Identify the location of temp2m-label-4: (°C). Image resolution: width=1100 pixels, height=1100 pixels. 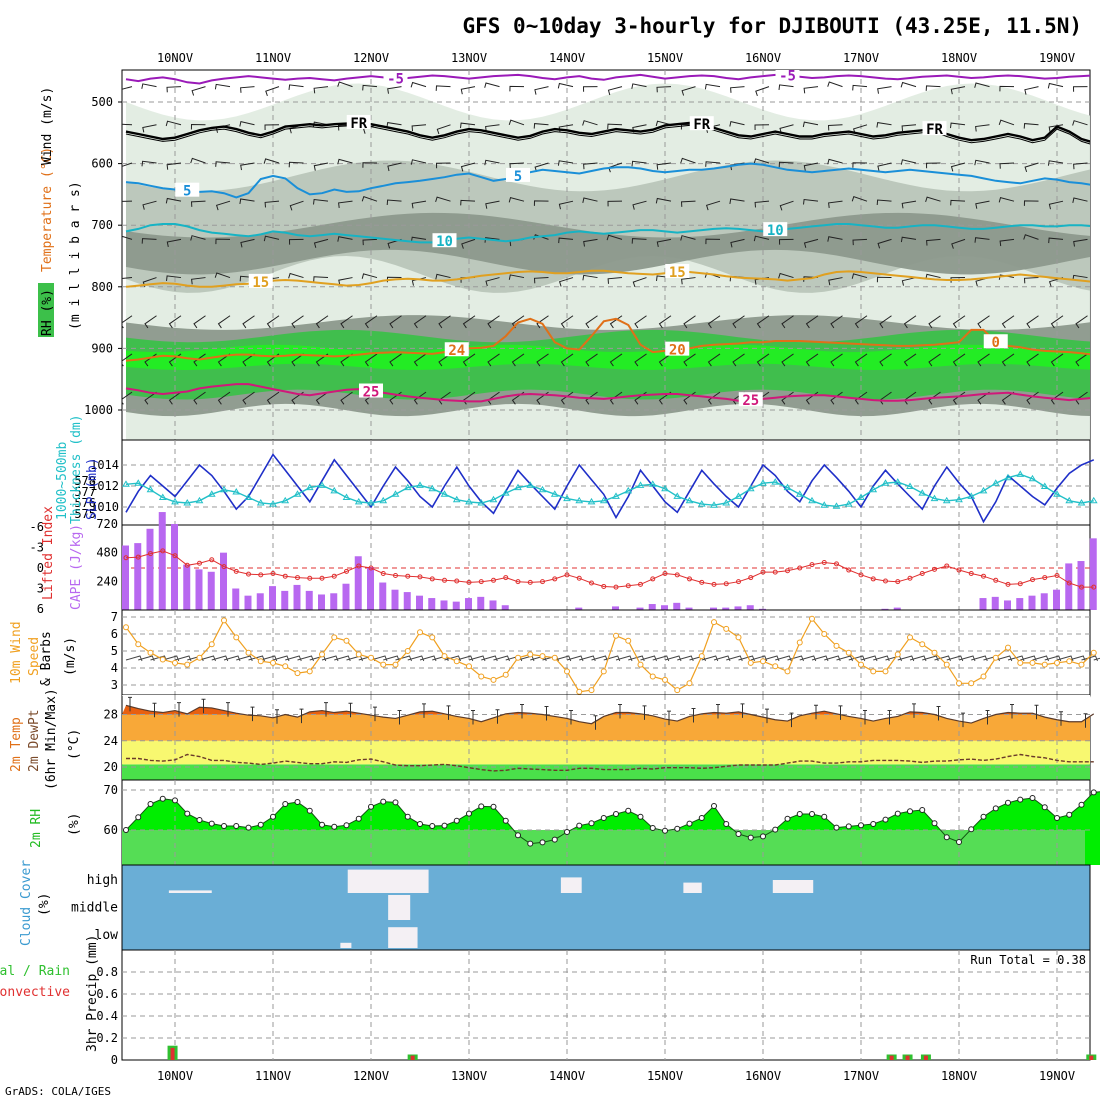
(74, 744).